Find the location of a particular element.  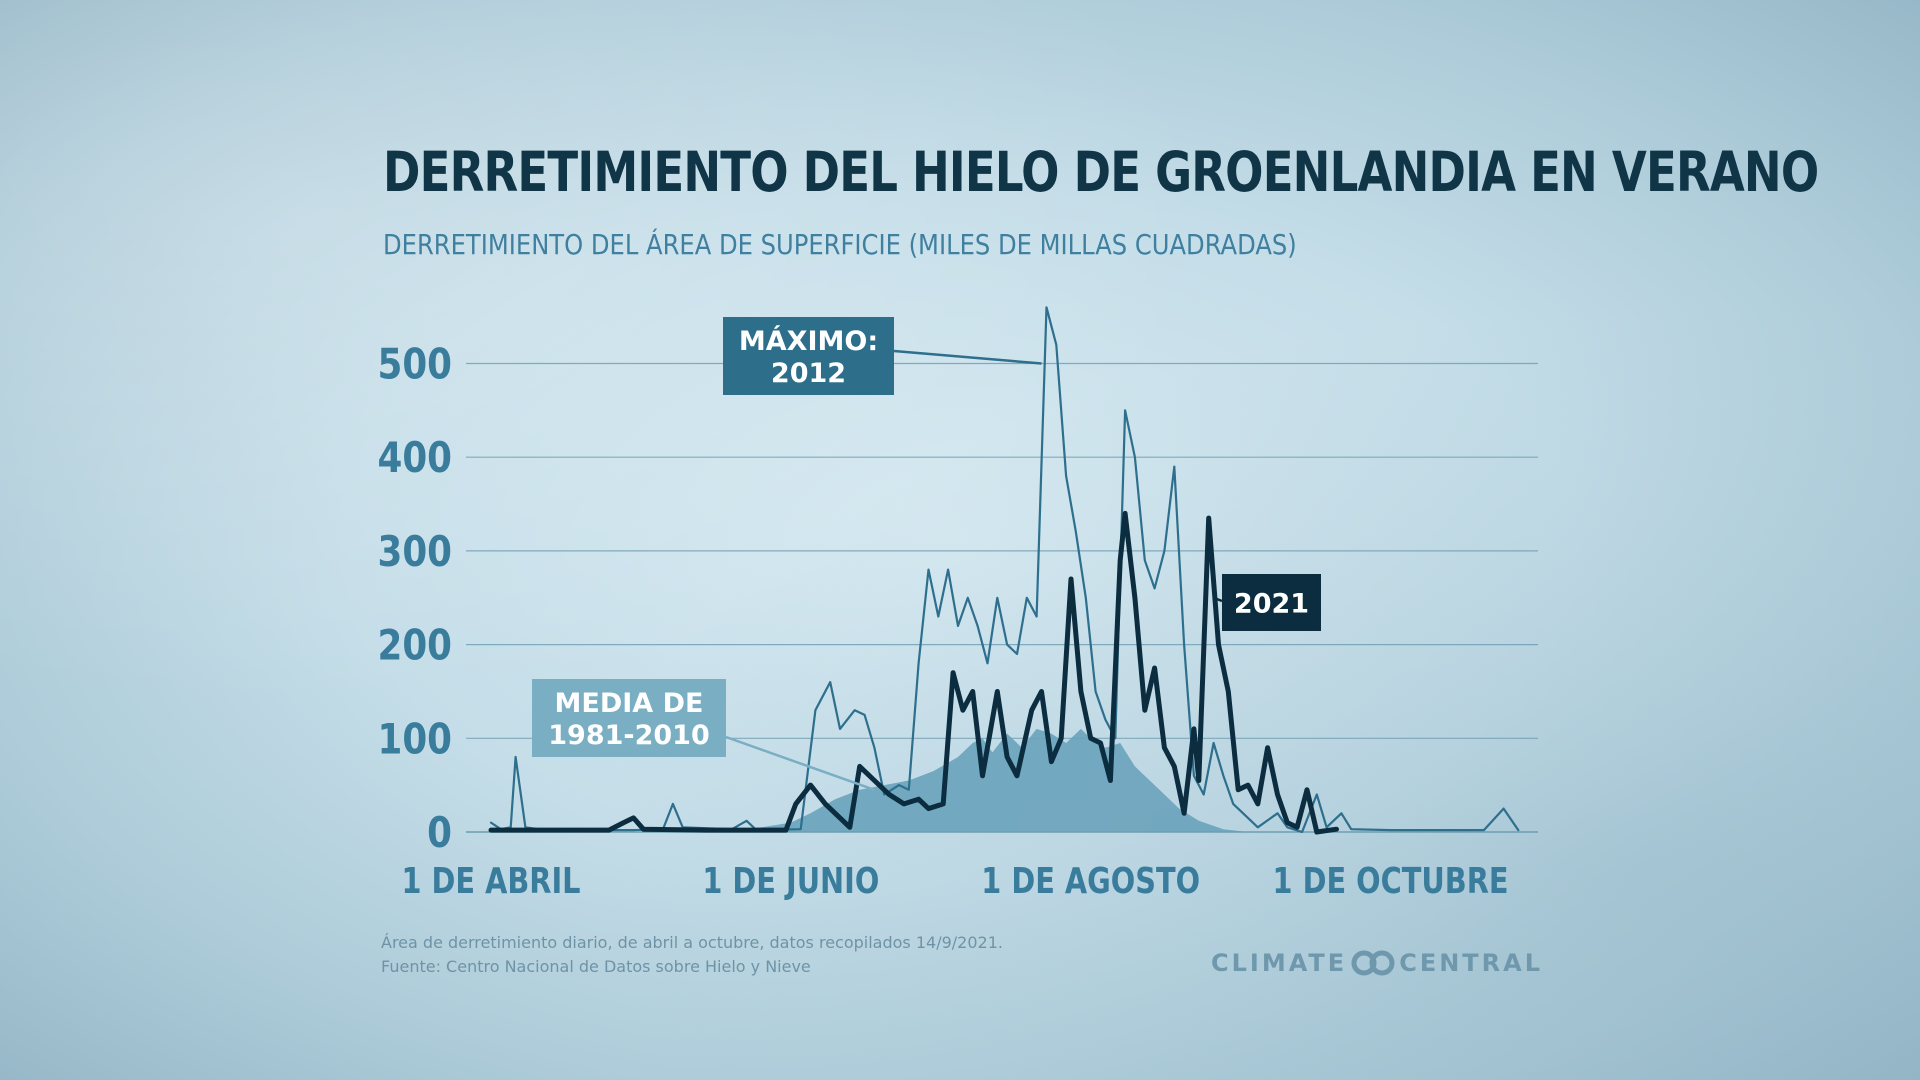

y-tick-label-500: 500 is located at coordinates (414, 365).